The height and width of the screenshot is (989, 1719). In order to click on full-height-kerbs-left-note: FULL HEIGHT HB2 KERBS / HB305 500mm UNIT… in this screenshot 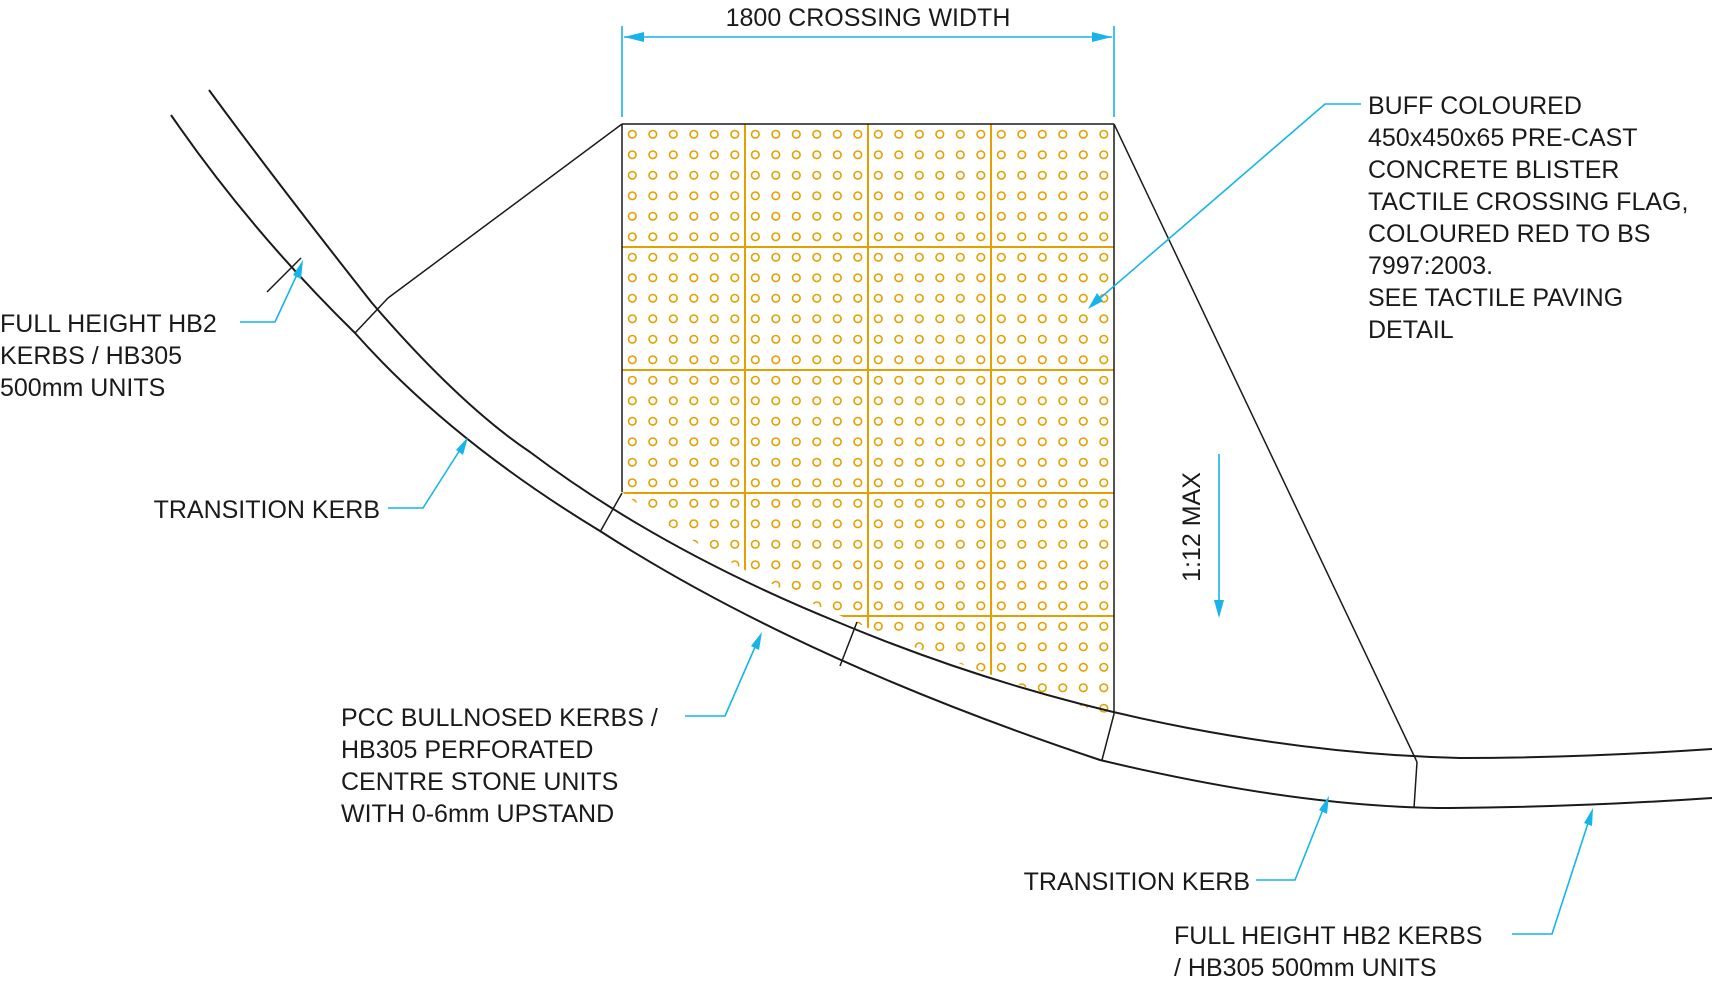, I will do `click(112, 356)`.